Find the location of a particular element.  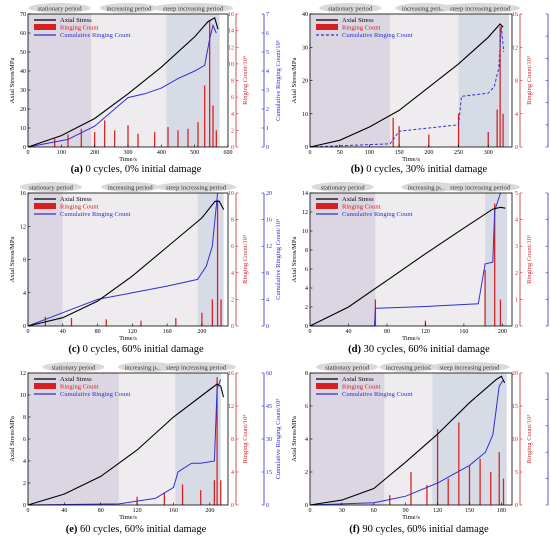

panel-caption-text: 0 cycles, 60% initial damage is located at coordinates (142, 349).